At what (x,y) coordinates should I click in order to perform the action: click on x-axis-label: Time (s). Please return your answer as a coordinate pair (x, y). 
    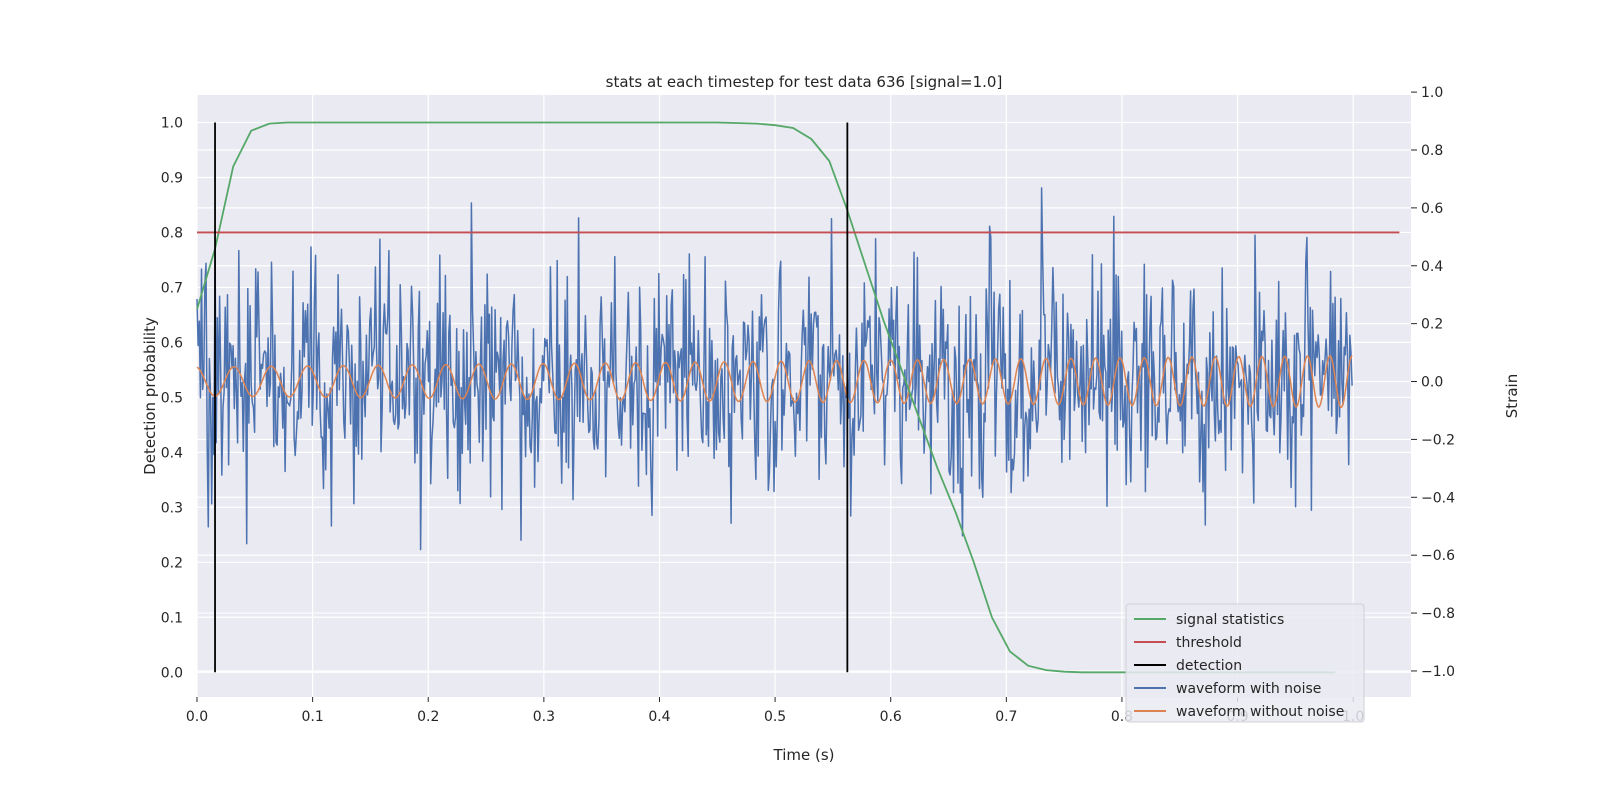
    Looking at the image, I should click on (804, 755).